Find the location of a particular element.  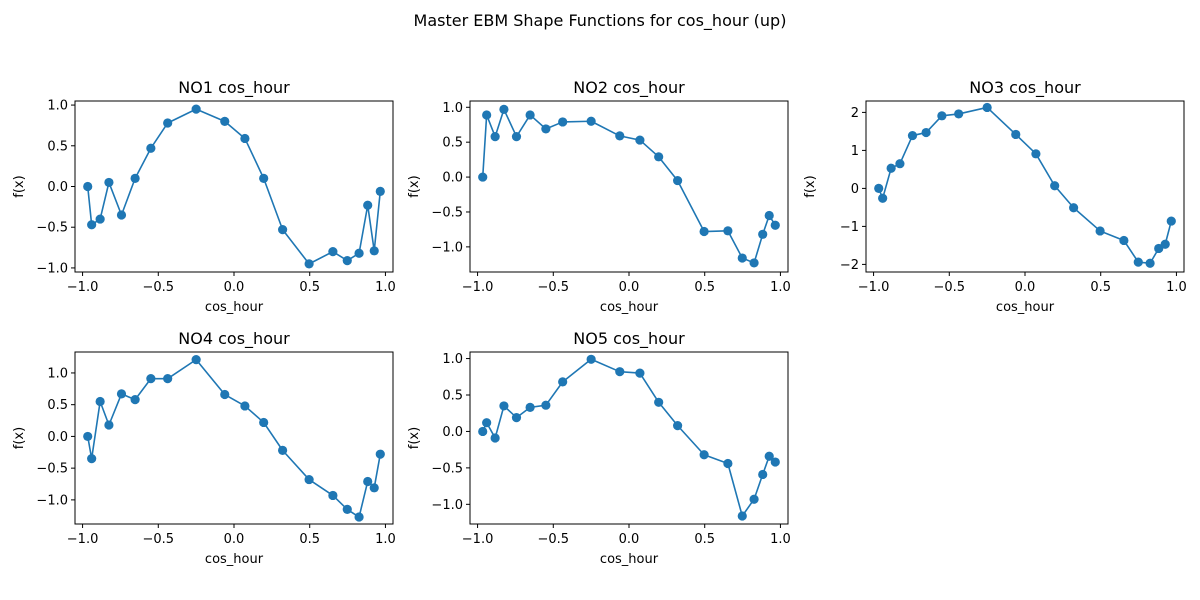

y-tick-label: 1 is located at coordinates (855, 151).